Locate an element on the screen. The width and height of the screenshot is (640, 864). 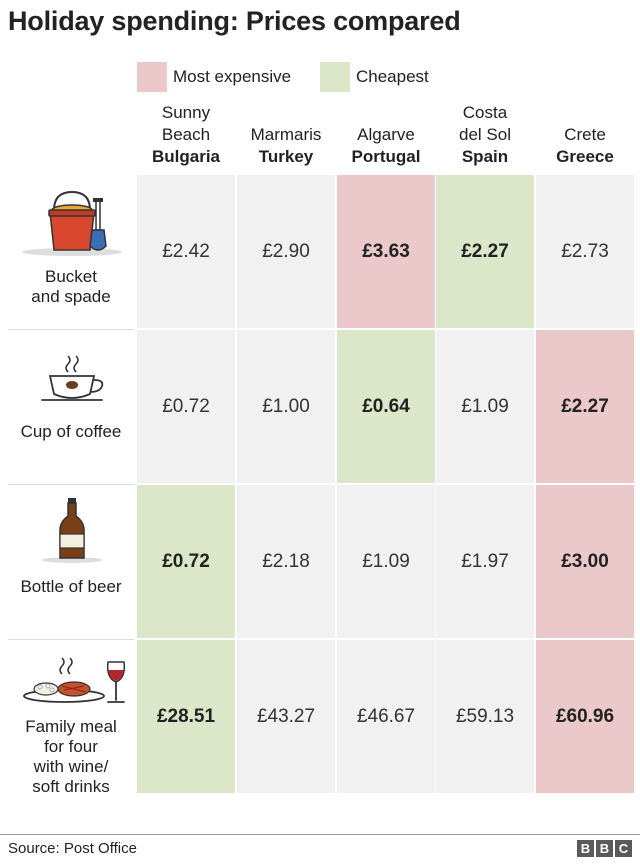
row-label-line: Bottle of beer is located at coordinates (71, 586).